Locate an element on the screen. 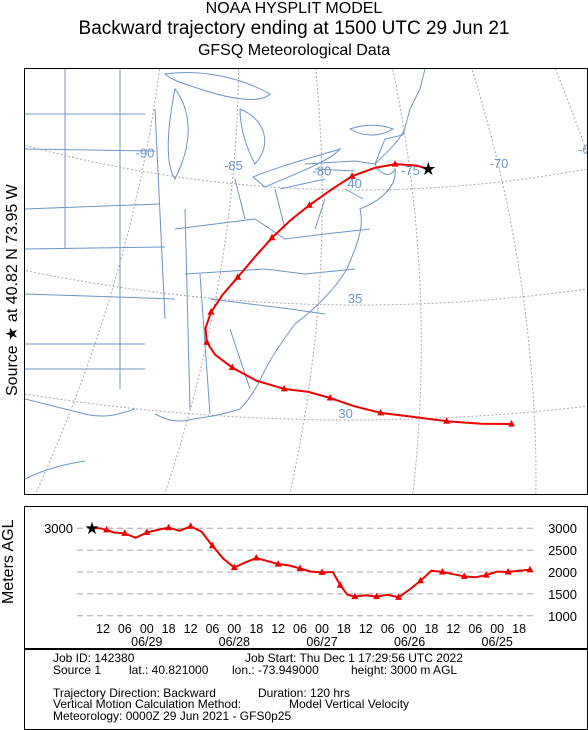 This screenshot has width=588, height=730. source-height: height: 3000 m AGL is located at coordinates (404, 670).